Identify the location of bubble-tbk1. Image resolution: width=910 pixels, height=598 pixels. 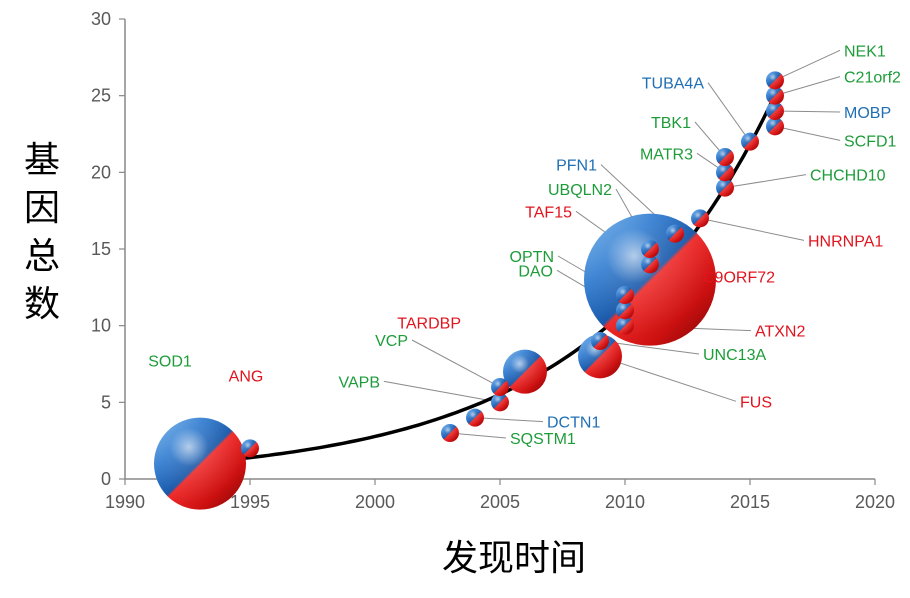
(725, 157).